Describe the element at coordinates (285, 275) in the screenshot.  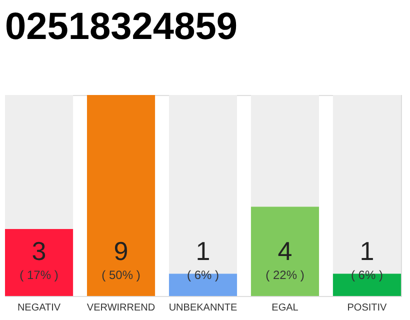
I see `annotation: ( 22% )` at that location.